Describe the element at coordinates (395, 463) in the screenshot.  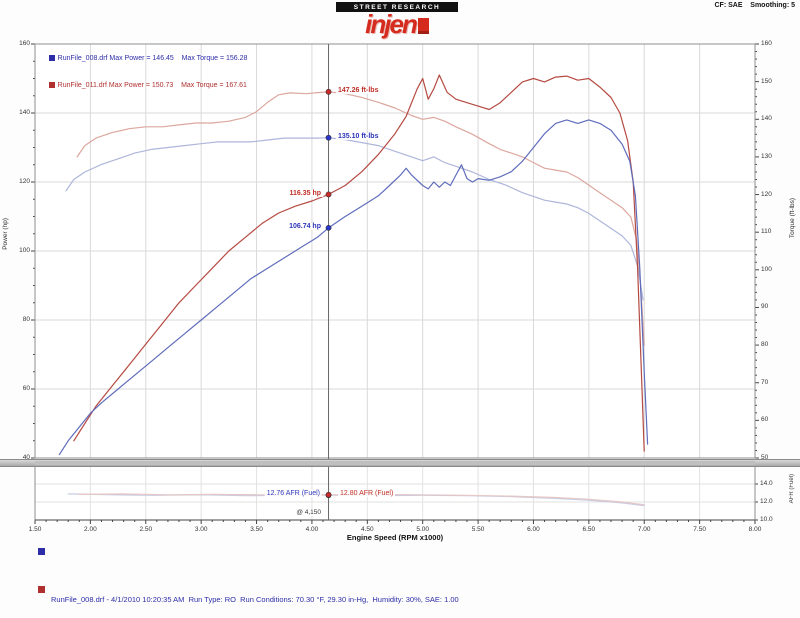
I see `splitter-handle` at that location.